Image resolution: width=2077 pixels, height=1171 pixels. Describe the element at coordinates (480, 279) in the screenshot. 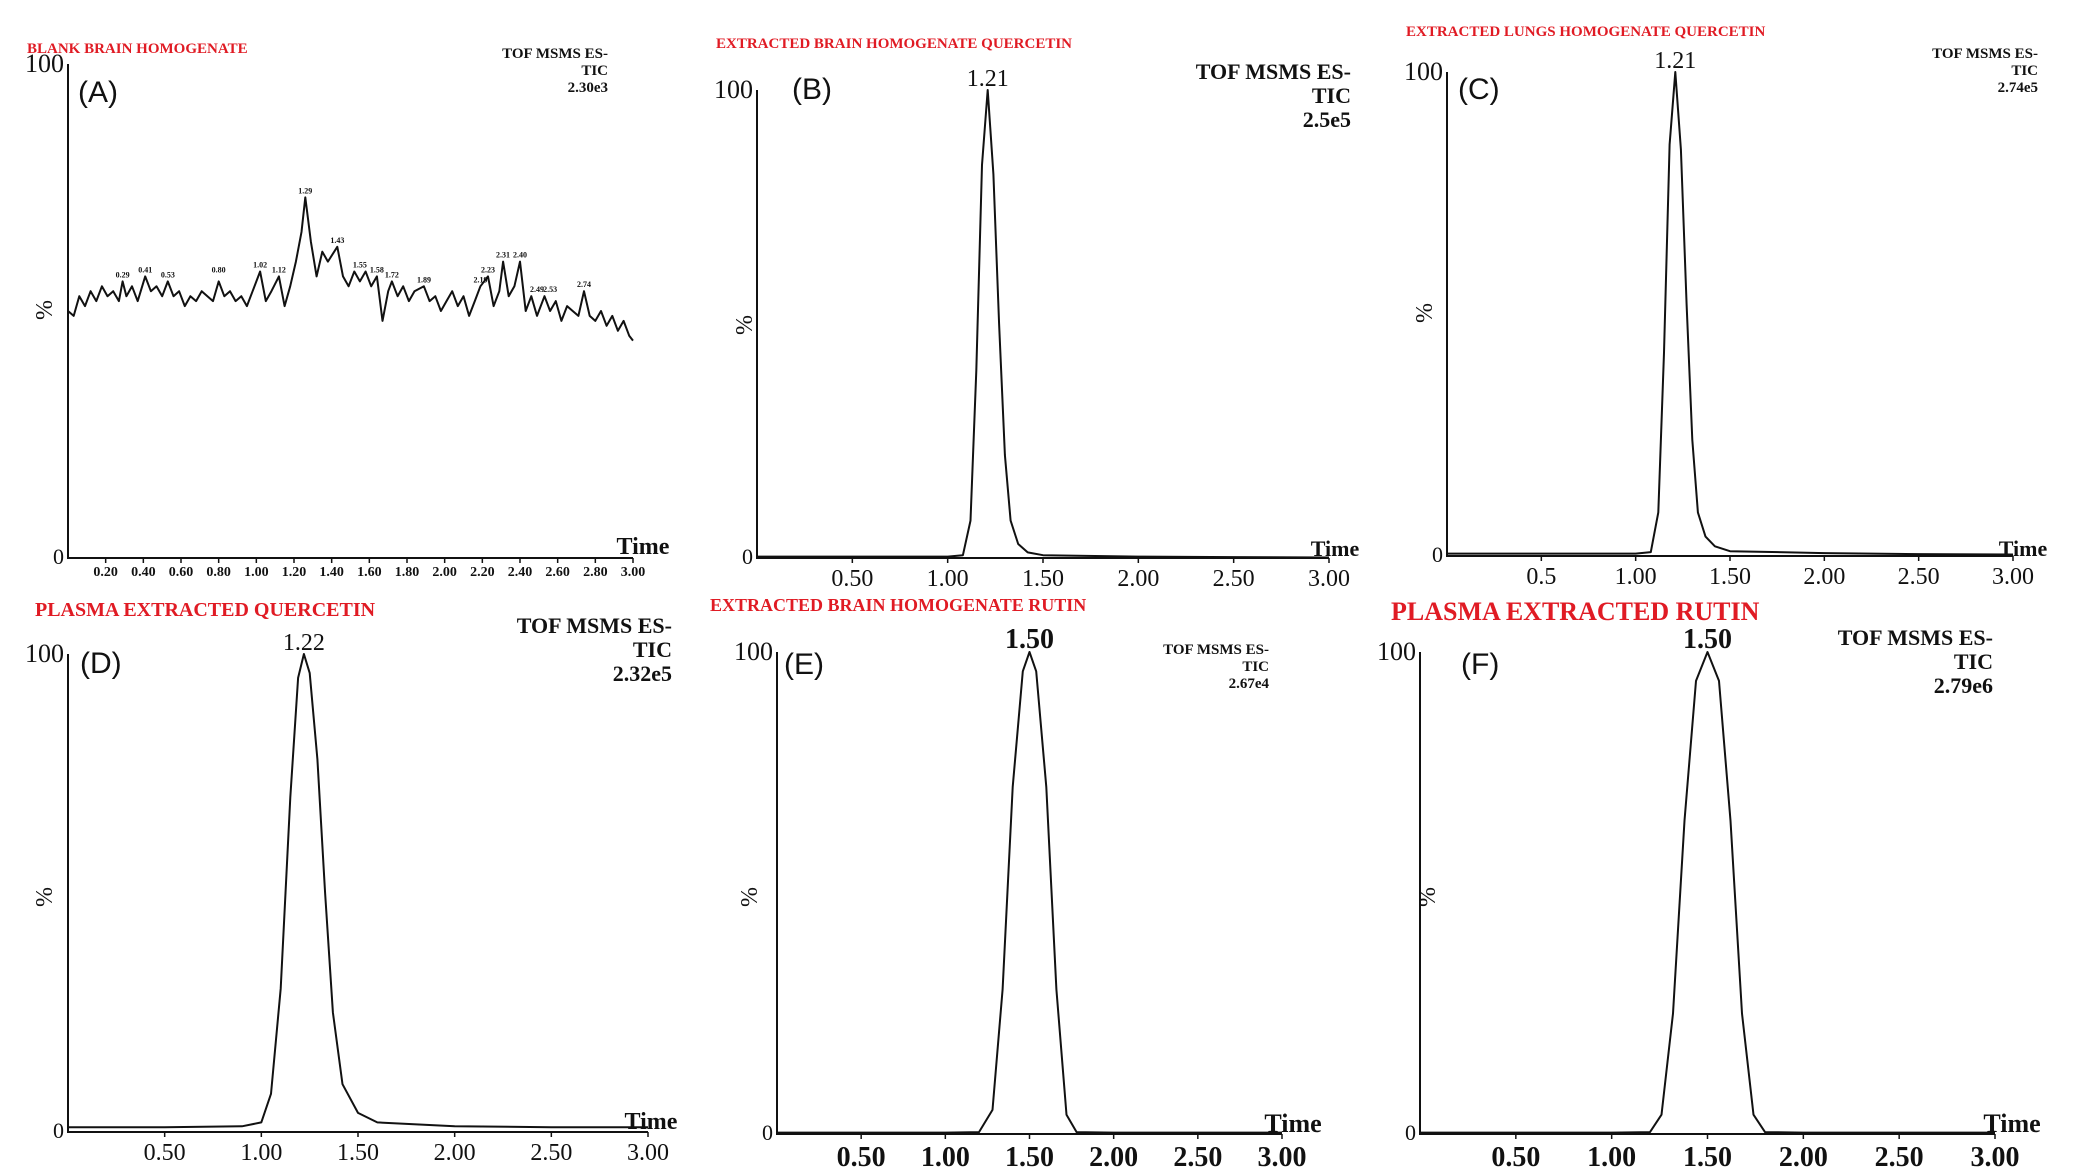

I see `peak-label: 2.19` at that location.